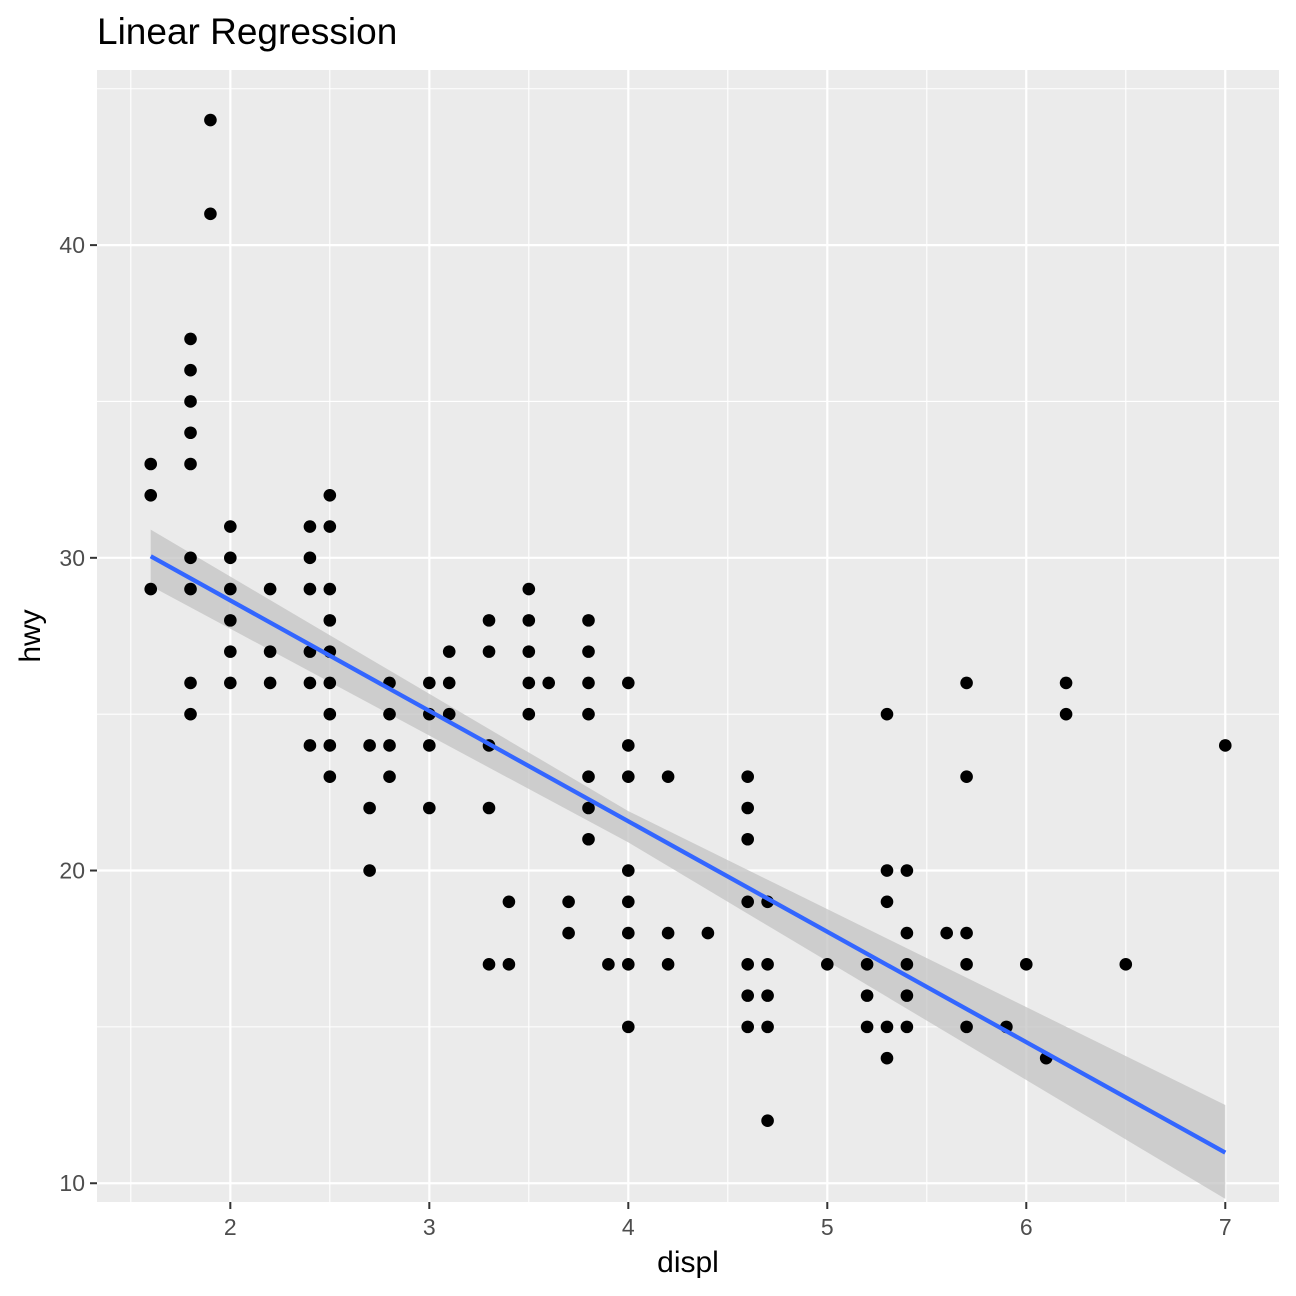  Describe the element at coordinates (688, 1262) in the screenshot. I see `x-axis-title: displ` at that location.